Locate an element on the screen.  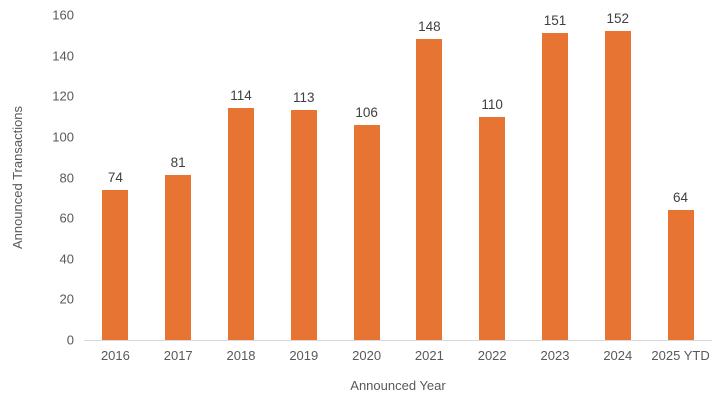
bar-value-label: 81 is located at coordinates (178, 163).